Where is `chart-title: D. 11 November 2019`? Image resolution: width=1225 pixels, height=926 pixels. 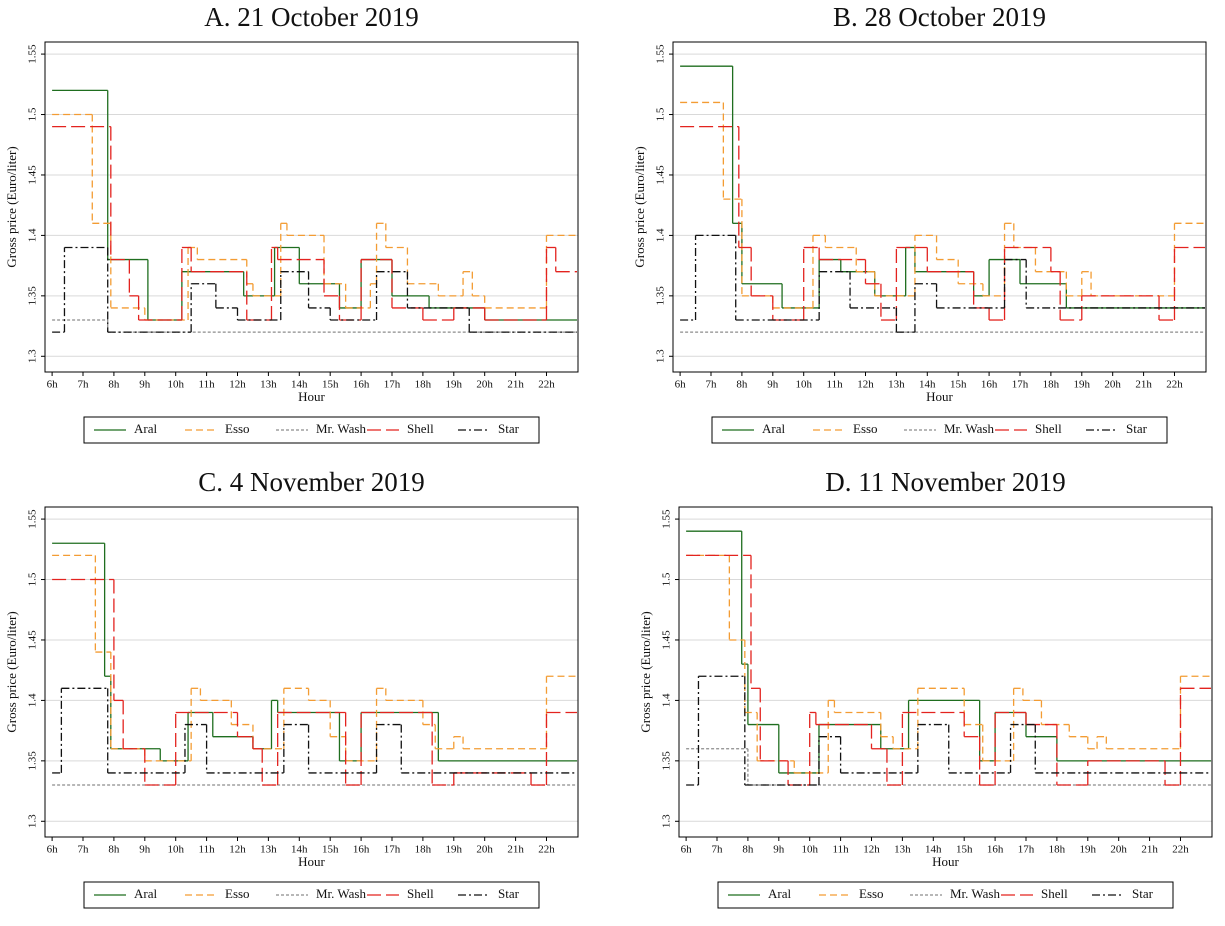 chart-title: D. 11 November 2019 is located at coordinates (945, 482).